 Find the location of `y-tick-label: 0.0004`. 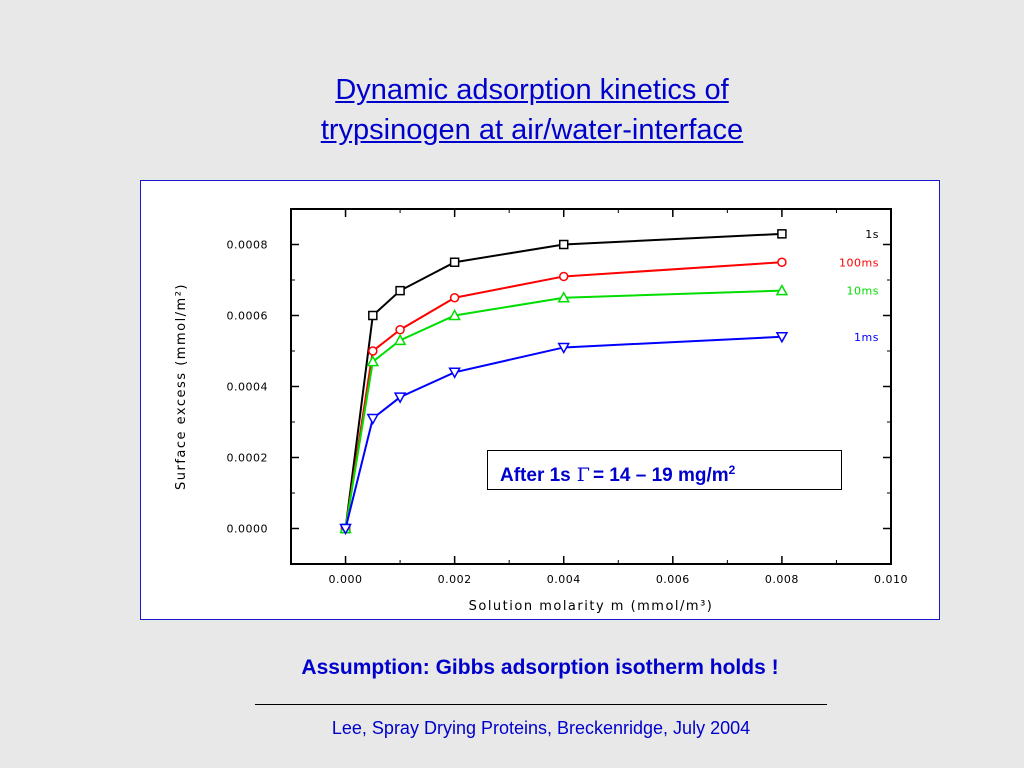

y-tick-label: 0.0004 is located at coordinates (248, 387).